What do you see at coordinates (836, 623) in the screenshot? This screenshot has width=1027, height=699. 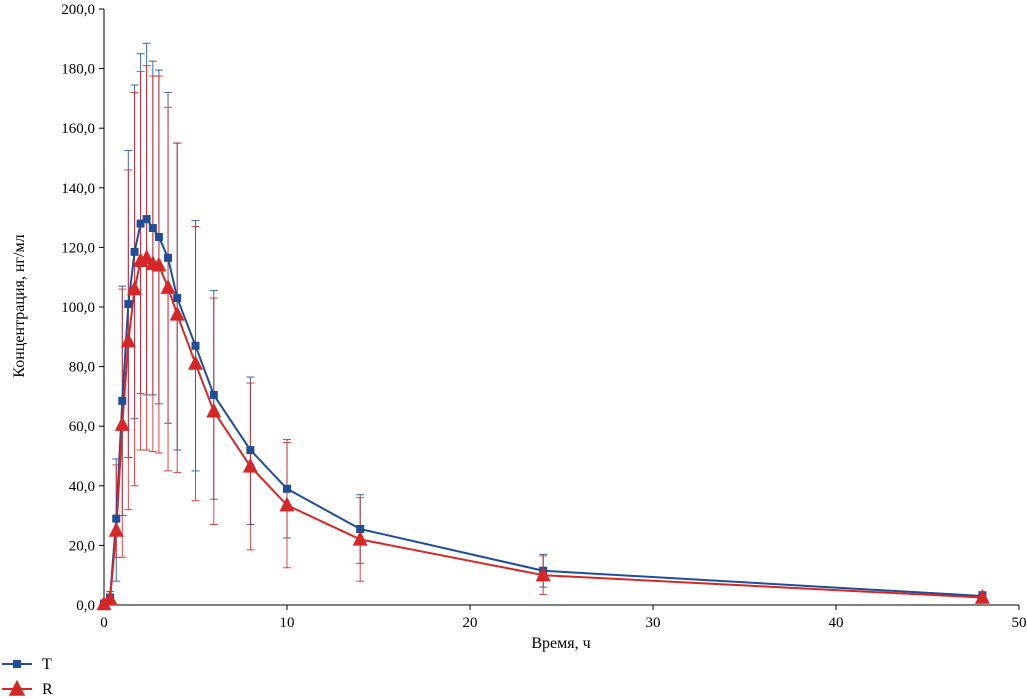 I see `x-tick-label: 40` at bounding box center [836, 623].